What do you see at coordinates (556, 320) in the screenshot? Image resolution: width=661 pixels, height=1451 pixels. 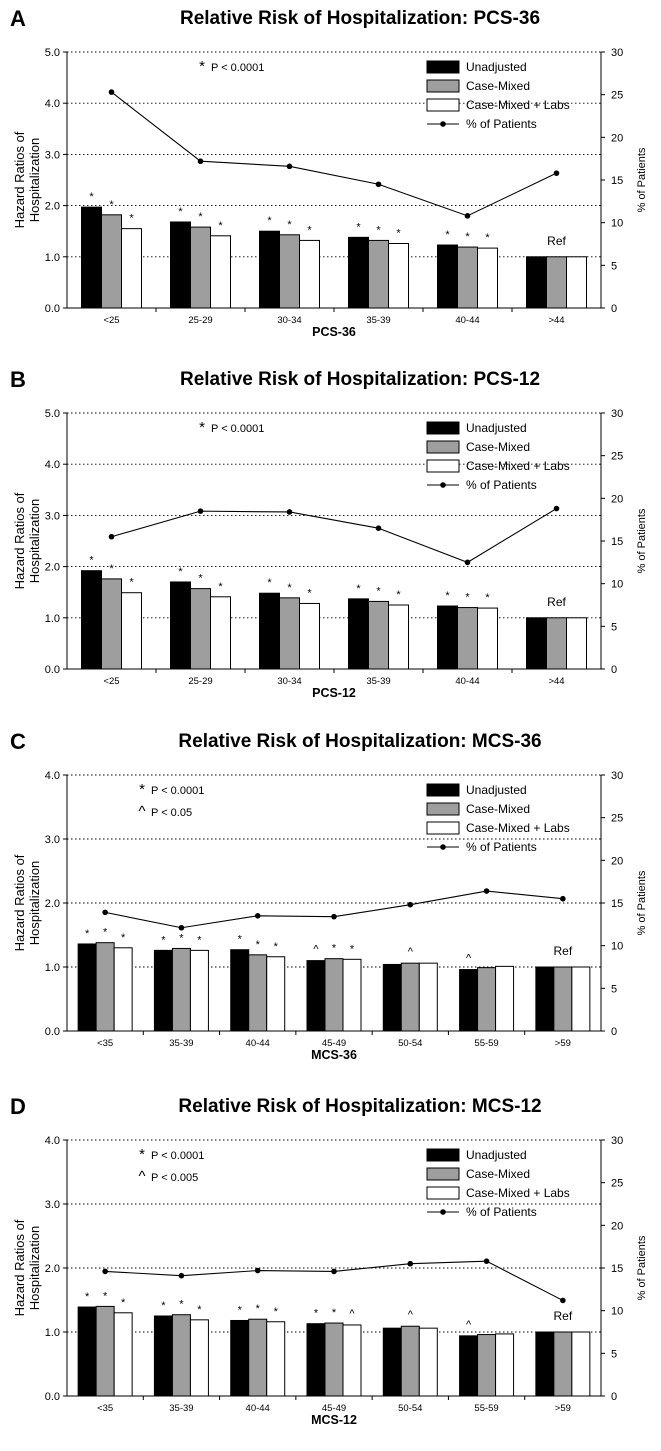 I see `x-tick-label: >44` at bounding box center [556, 320].